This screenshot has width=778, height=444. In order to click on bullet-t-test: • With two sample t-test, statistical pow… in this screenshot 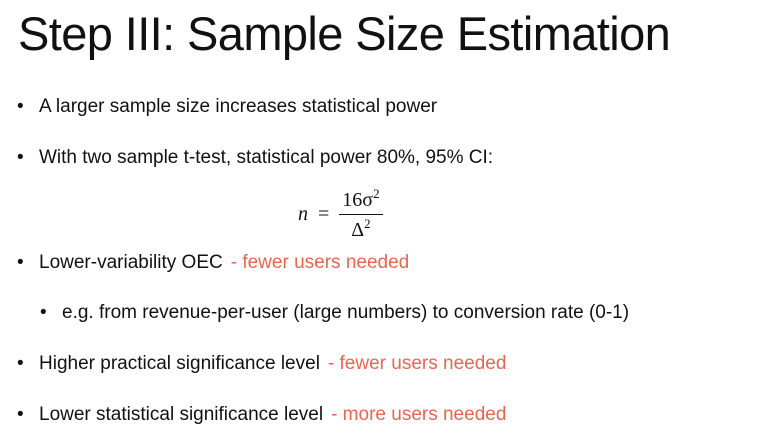, I will do `click(255, 158)`.